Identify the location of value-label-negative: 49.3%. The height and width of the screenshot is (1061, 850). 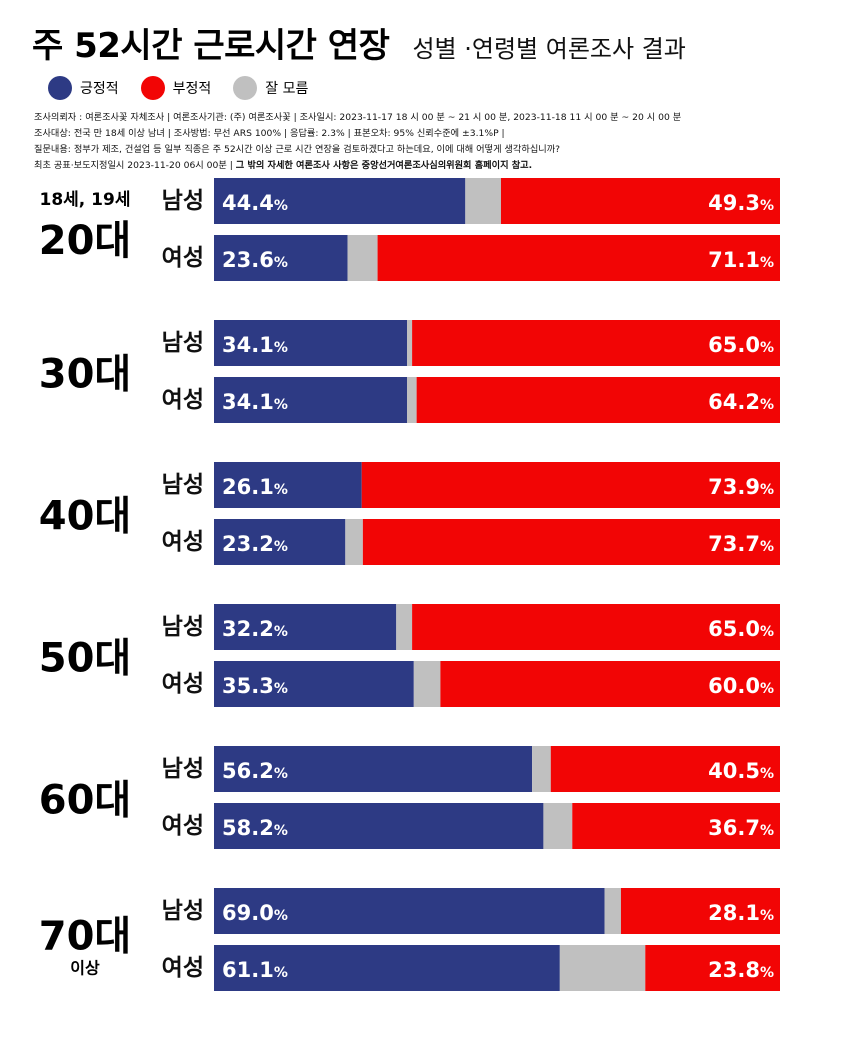
(741, 203).